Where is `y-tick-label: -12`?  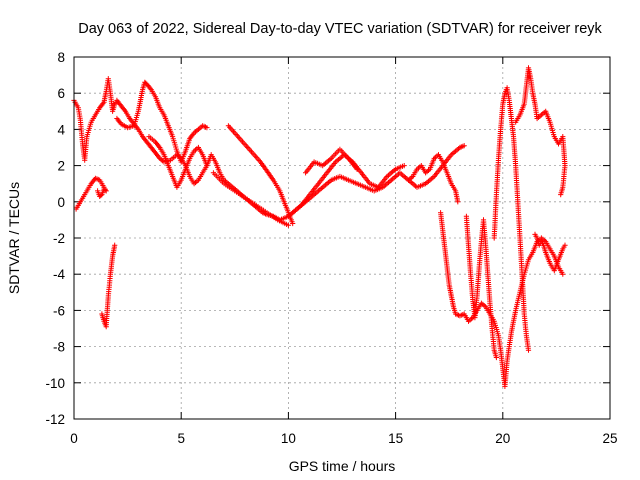
y-tick-label: -12 is located at coordinates (55, 419).